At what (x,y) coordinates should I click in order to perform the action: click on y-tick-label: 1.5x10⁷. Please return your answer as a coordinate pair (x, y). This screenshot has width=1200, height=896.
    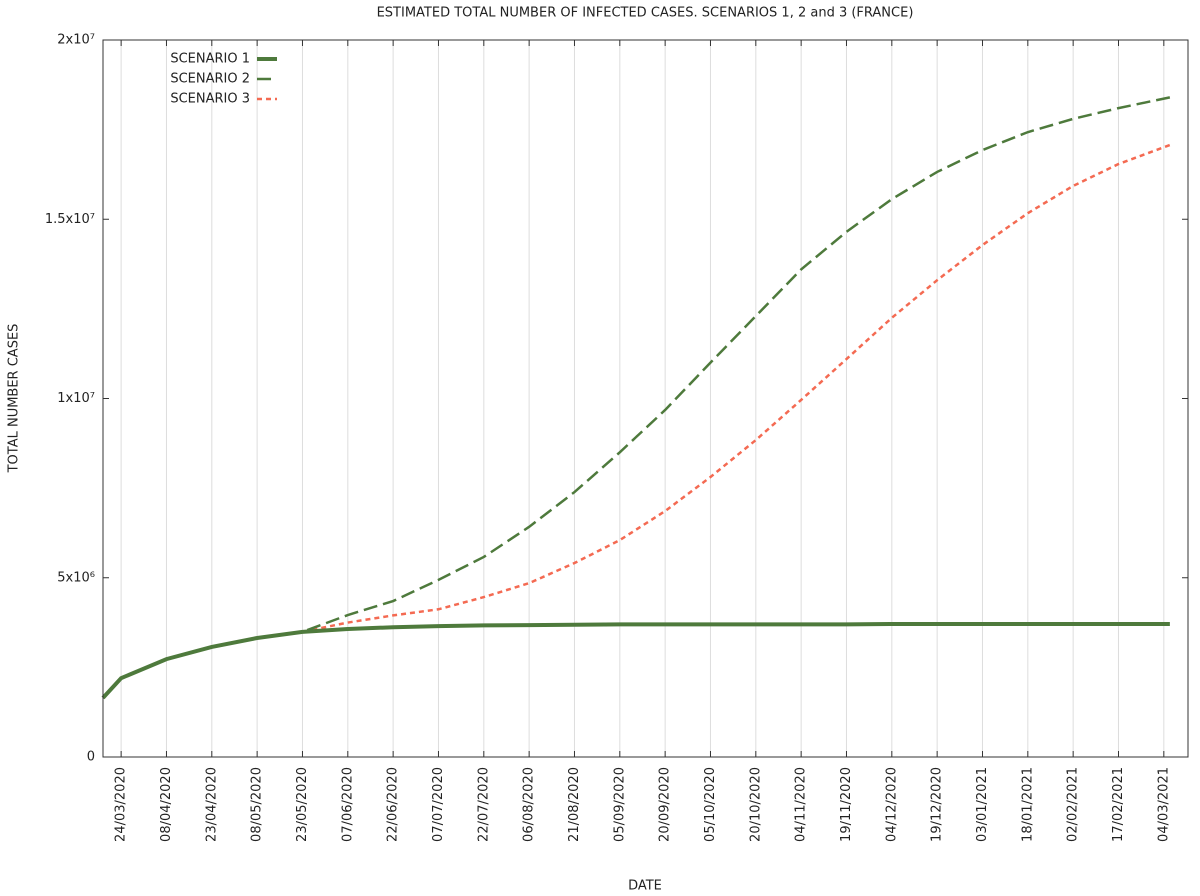
    Looking at the image, I should click on (70, 219).